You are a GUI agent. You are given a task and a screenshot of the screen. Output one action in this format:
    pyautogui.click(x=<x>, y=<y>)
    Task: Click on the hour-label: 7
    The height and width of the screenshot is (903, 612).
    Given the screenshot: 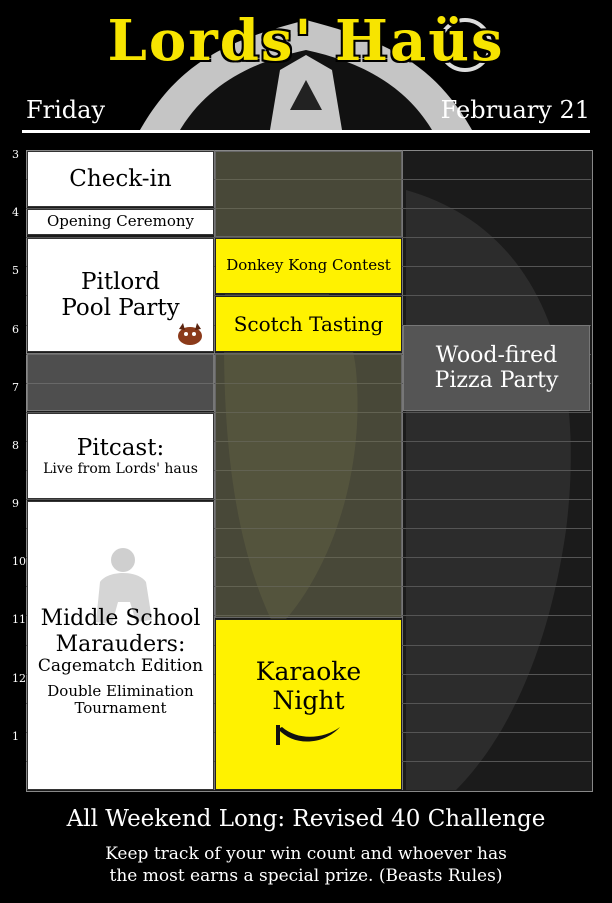 What is the action you would take?
    pyautogui.click(x=15, y=387)
    